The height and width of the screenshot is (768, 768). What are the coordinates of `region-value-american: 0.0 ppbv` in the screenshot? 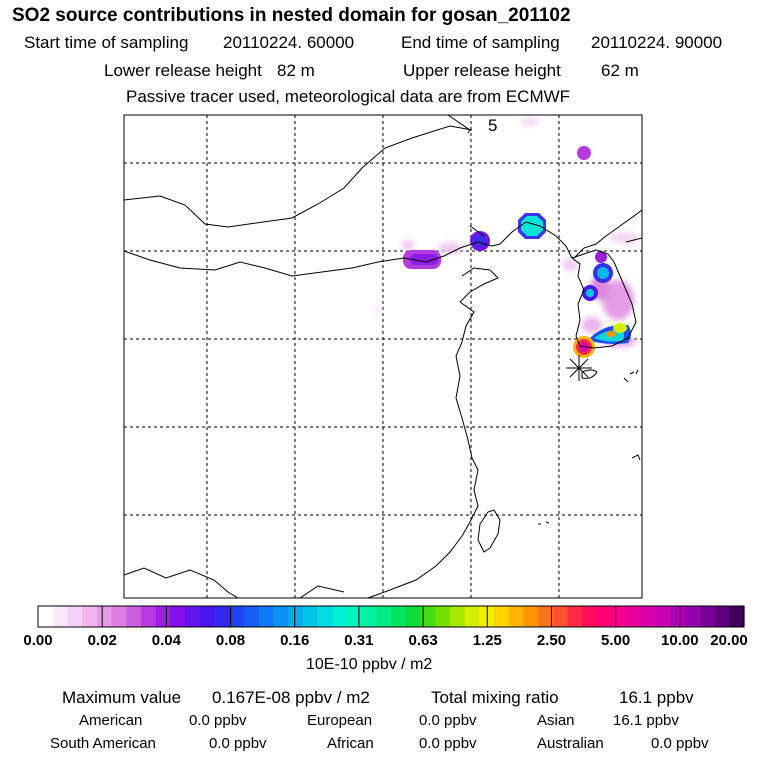 It's located at (218, 720).